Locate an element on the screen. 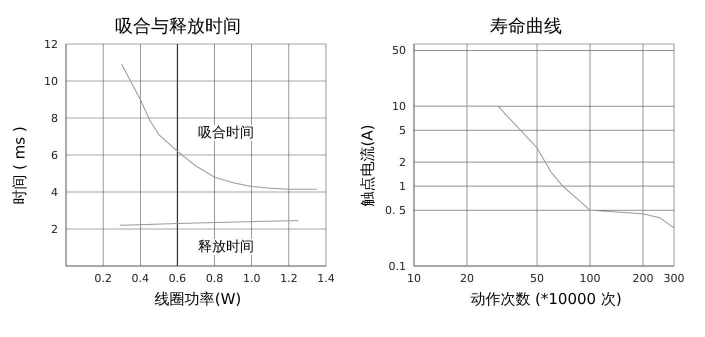 The height and width of the screenshot is (337, 705). y-tick-label: 1 is located at coordinates (402, 186).